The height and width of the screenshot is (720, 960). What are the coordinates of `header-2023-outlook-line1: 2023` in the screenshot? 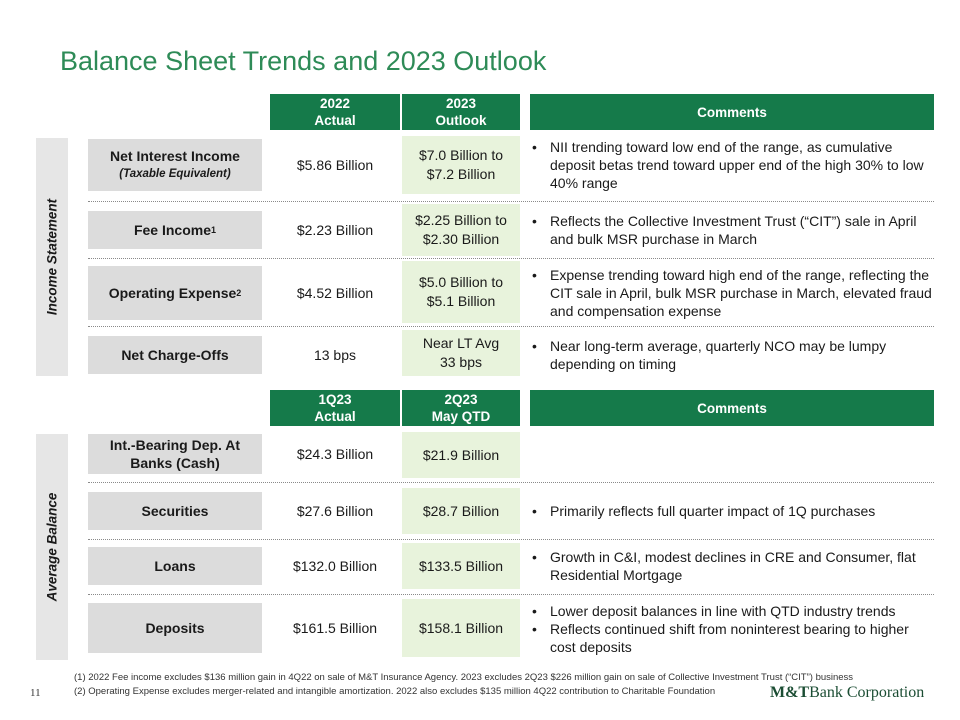 It's located at (461, 103).